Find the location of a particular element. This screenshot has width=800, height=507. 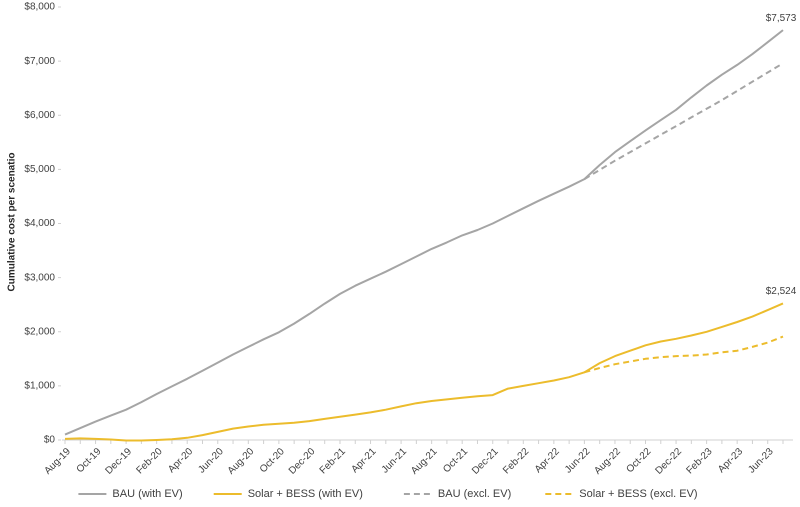

y-tick-label: $6,000 is located at coordinates (39, 115).